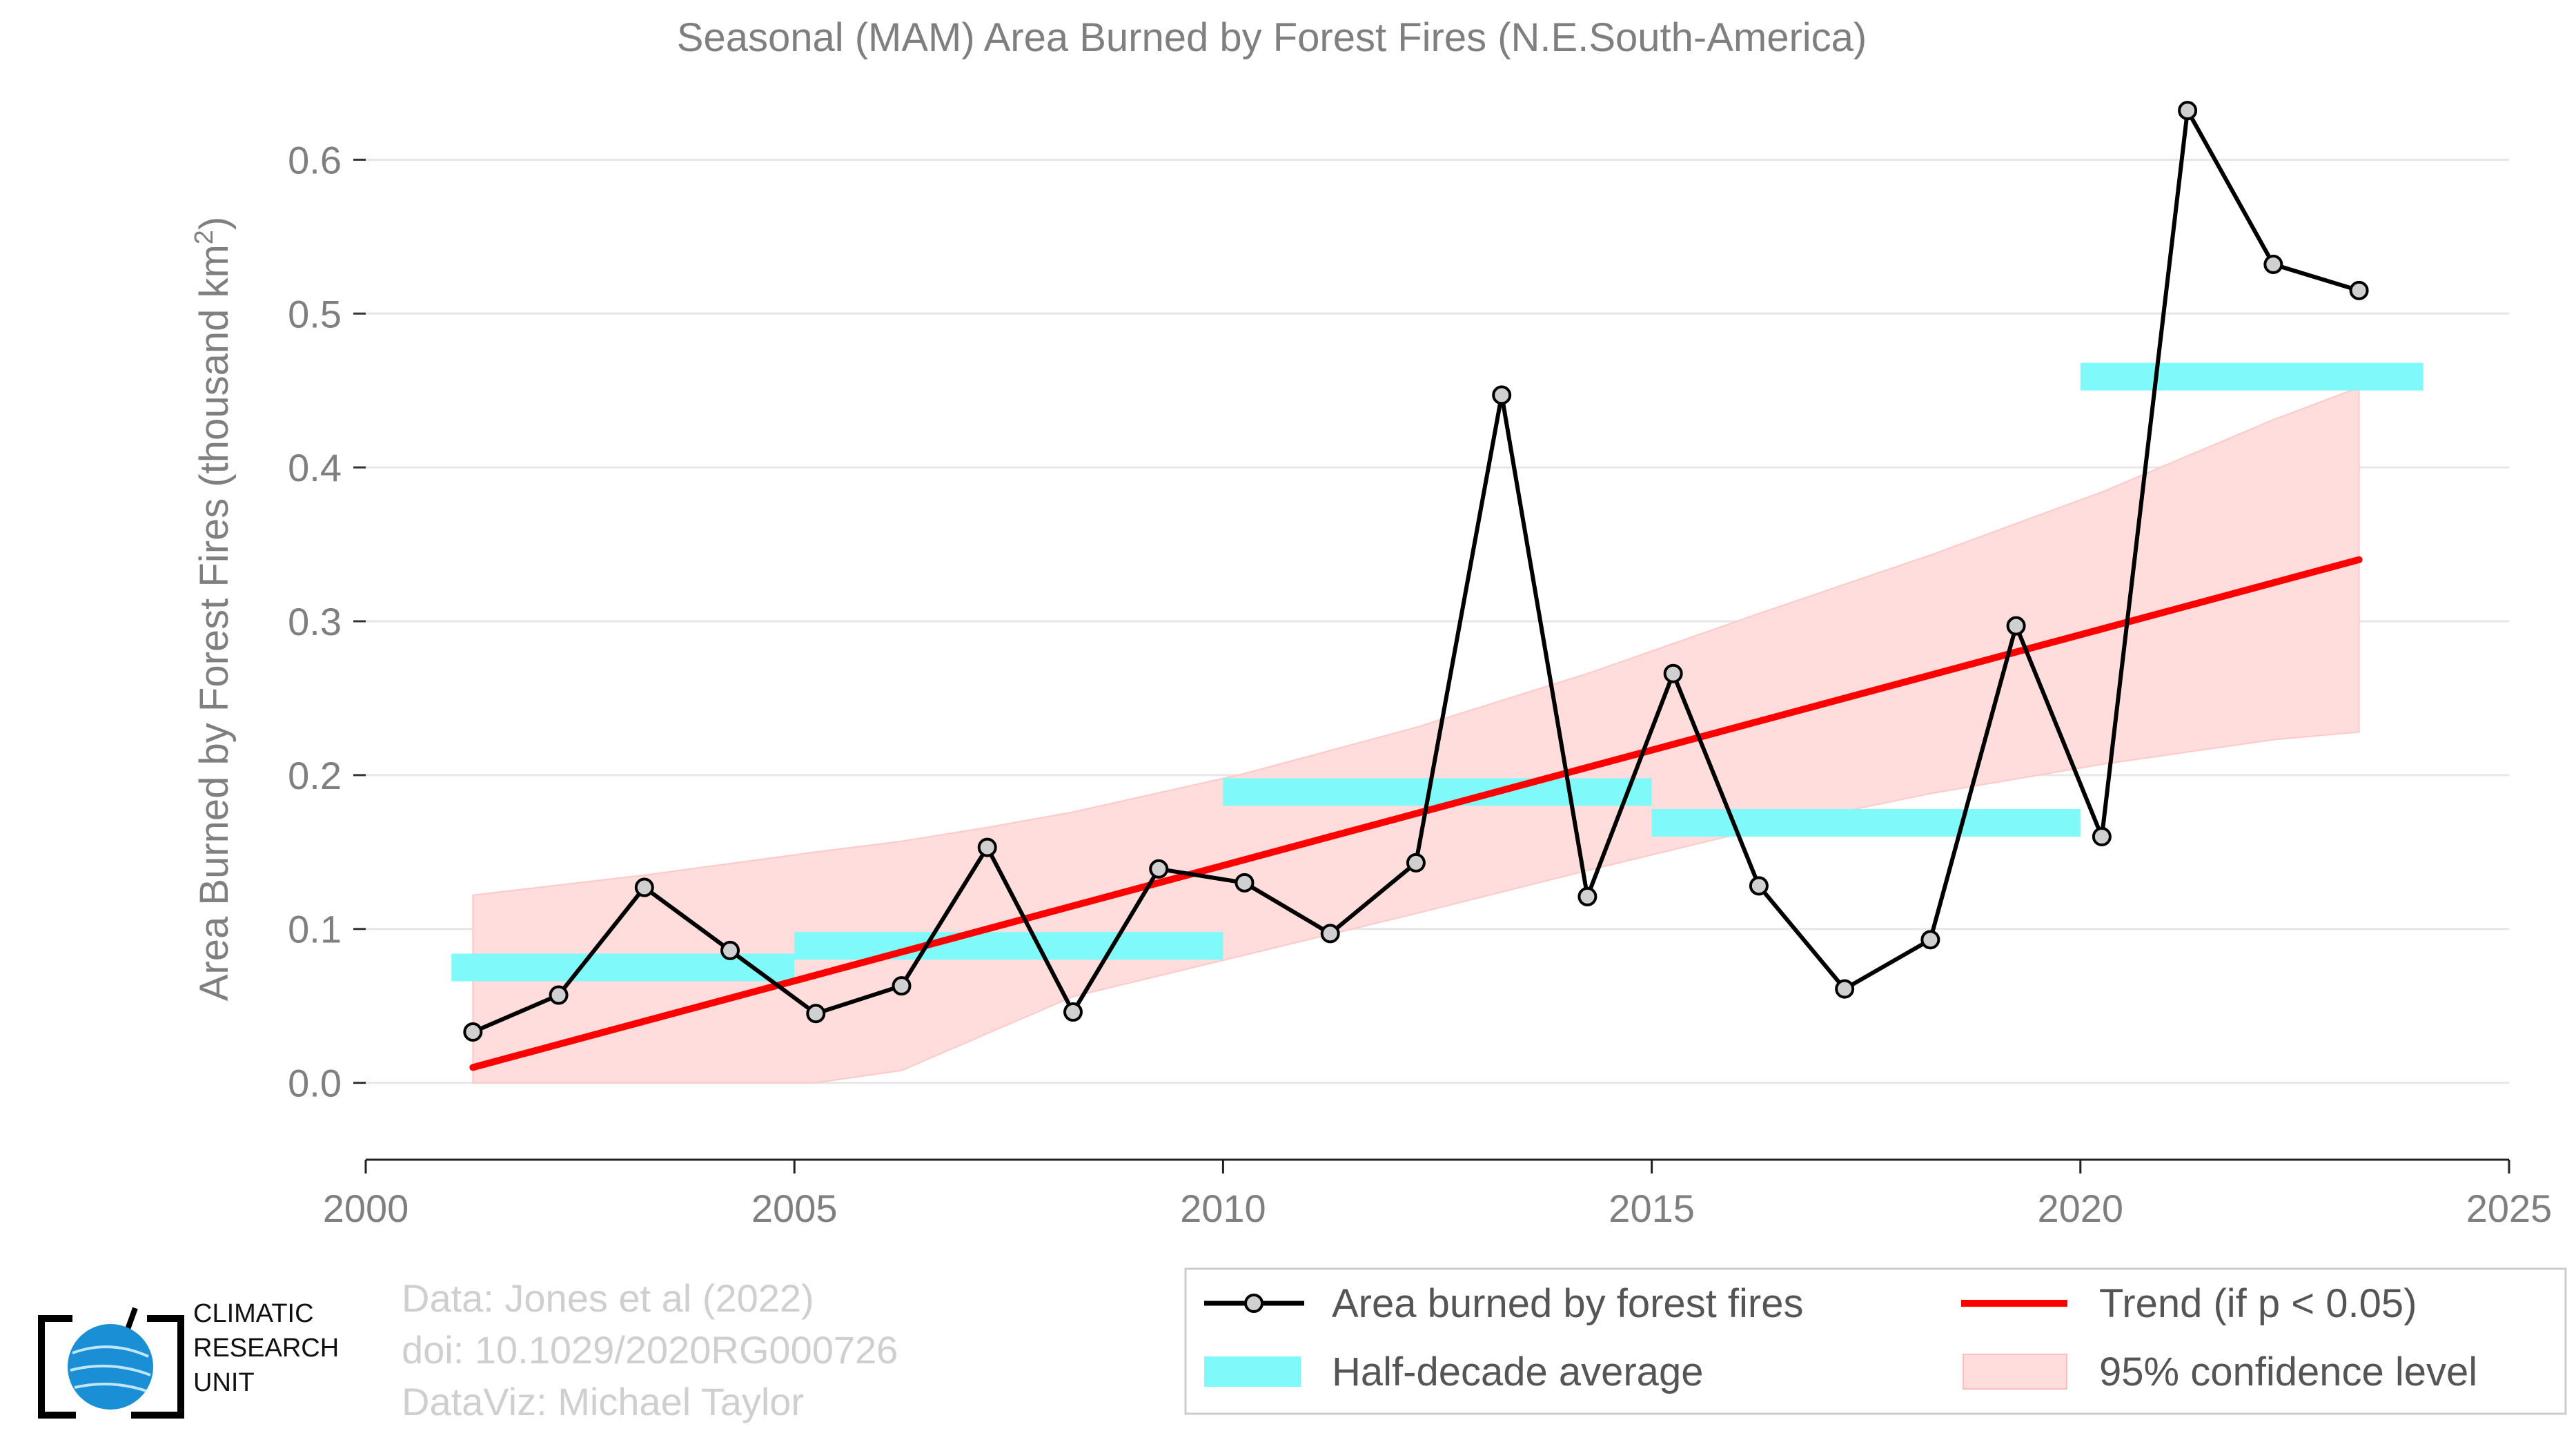 The image size is (2576, 1451). I want to click on x-tick-label: 2000, so click(366, 1209).